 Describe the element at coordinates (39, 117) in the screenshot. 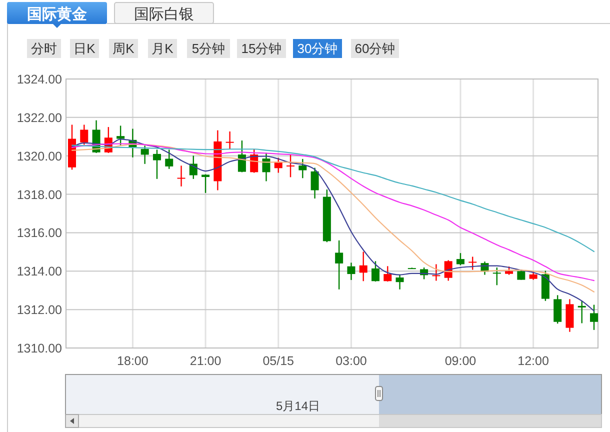

I see `y-tick-label: 1322.00` at that location.